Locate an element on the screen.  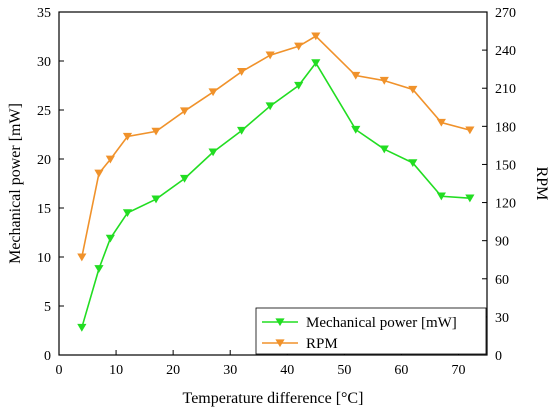
right-tick-label: 210 is located at coordinates (505, 89).